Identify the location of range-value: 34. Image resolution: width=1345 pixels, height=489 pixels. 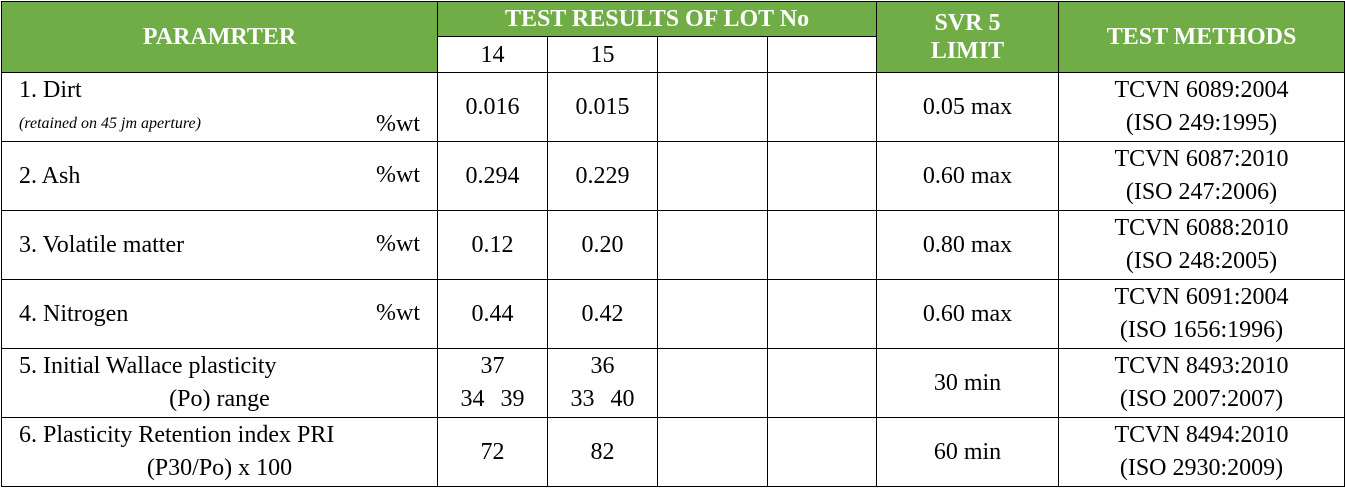
(472, 399).